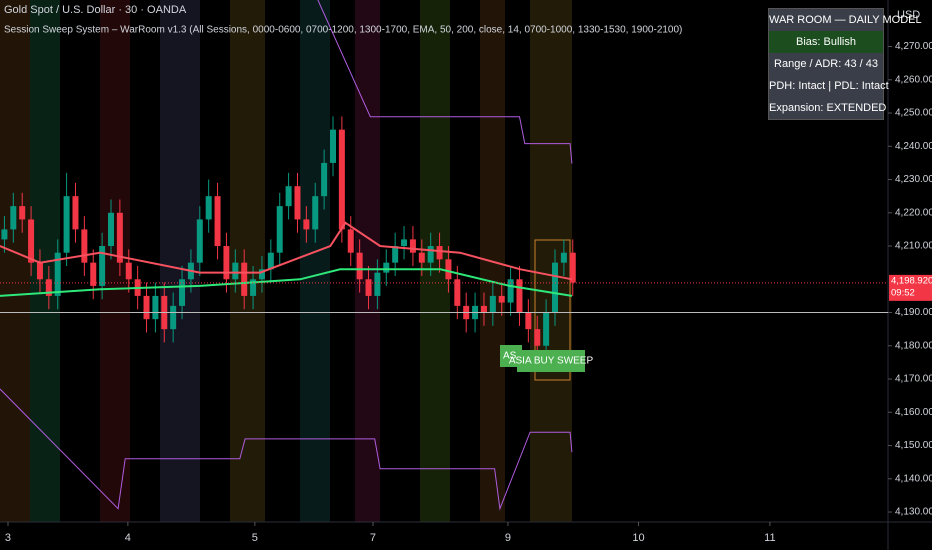 This screenshot has height=550, width=932. Describe the element at coordinates (829, 86) in the screenshot. I see `panel-row: PDH: Intact | PDL: Intact` at that location.